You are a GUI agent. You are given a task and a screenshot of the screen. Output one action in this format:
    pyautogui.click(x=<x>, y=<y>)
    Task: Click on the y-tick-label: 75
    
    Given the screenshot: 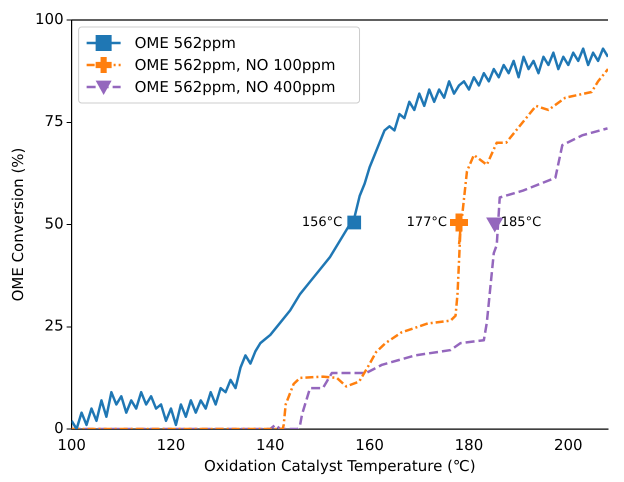 What is the action you would take?
    pyautogui.click(x=54, y=121)
    